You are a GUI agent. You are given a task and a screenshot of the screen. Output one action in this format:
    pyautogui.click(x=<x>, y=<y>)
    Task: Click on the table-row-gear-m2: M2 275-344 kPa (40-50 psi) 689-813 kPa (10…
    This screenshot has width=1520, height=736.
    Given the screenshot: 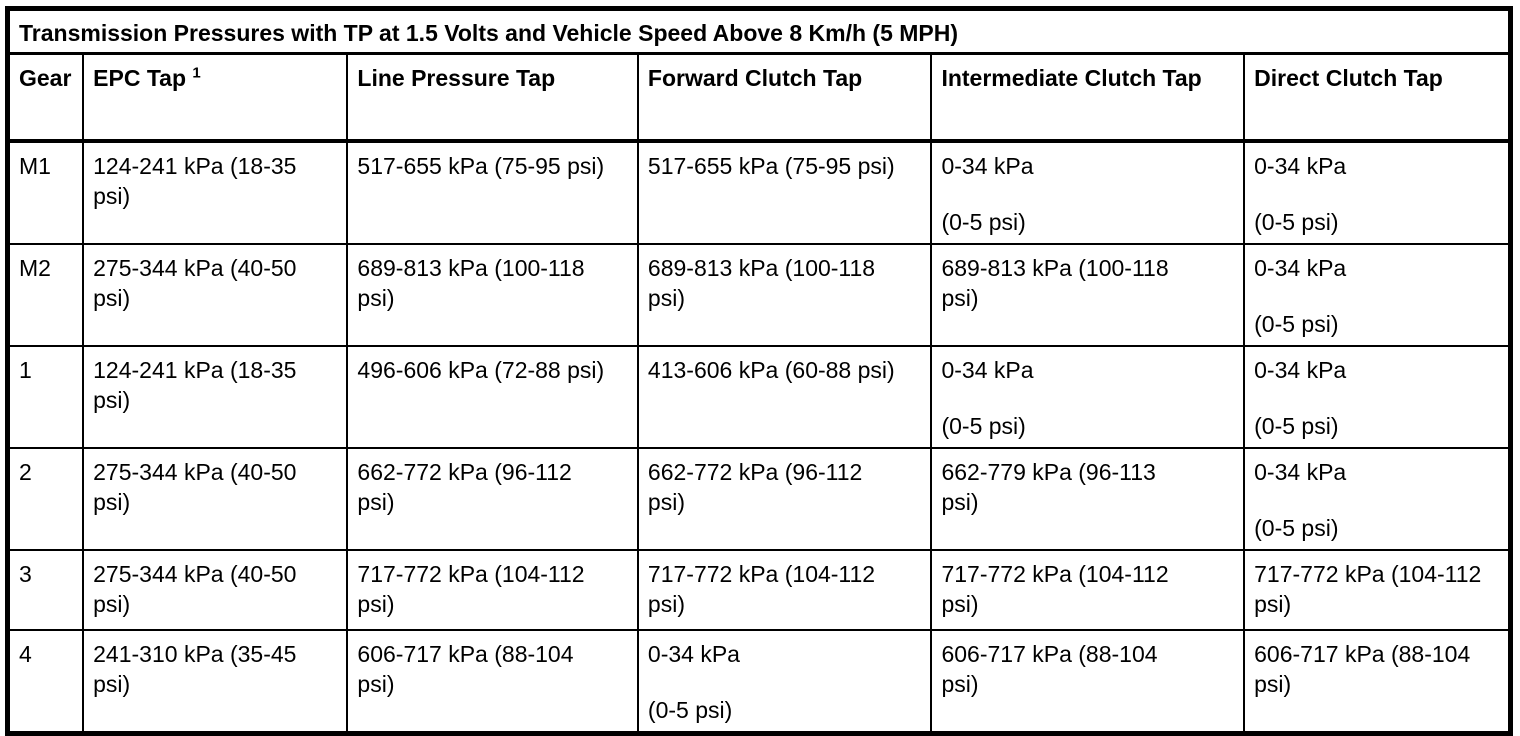 What is the action you would take?
    pyautogui.click(x=759, y=295)
    